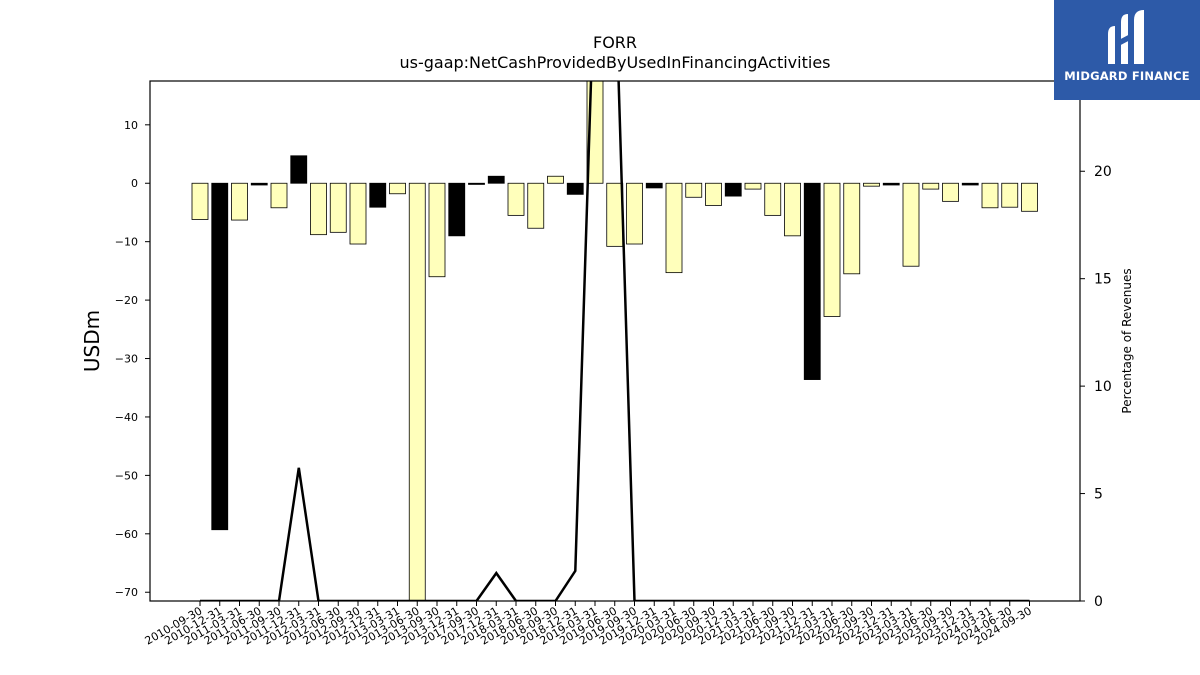 Image resolution: width=1200 pixels, height=675 pixels. Describe the element at coordinates (134, 183) in the screenshot. I see `y-tick-label: 0` at that location.